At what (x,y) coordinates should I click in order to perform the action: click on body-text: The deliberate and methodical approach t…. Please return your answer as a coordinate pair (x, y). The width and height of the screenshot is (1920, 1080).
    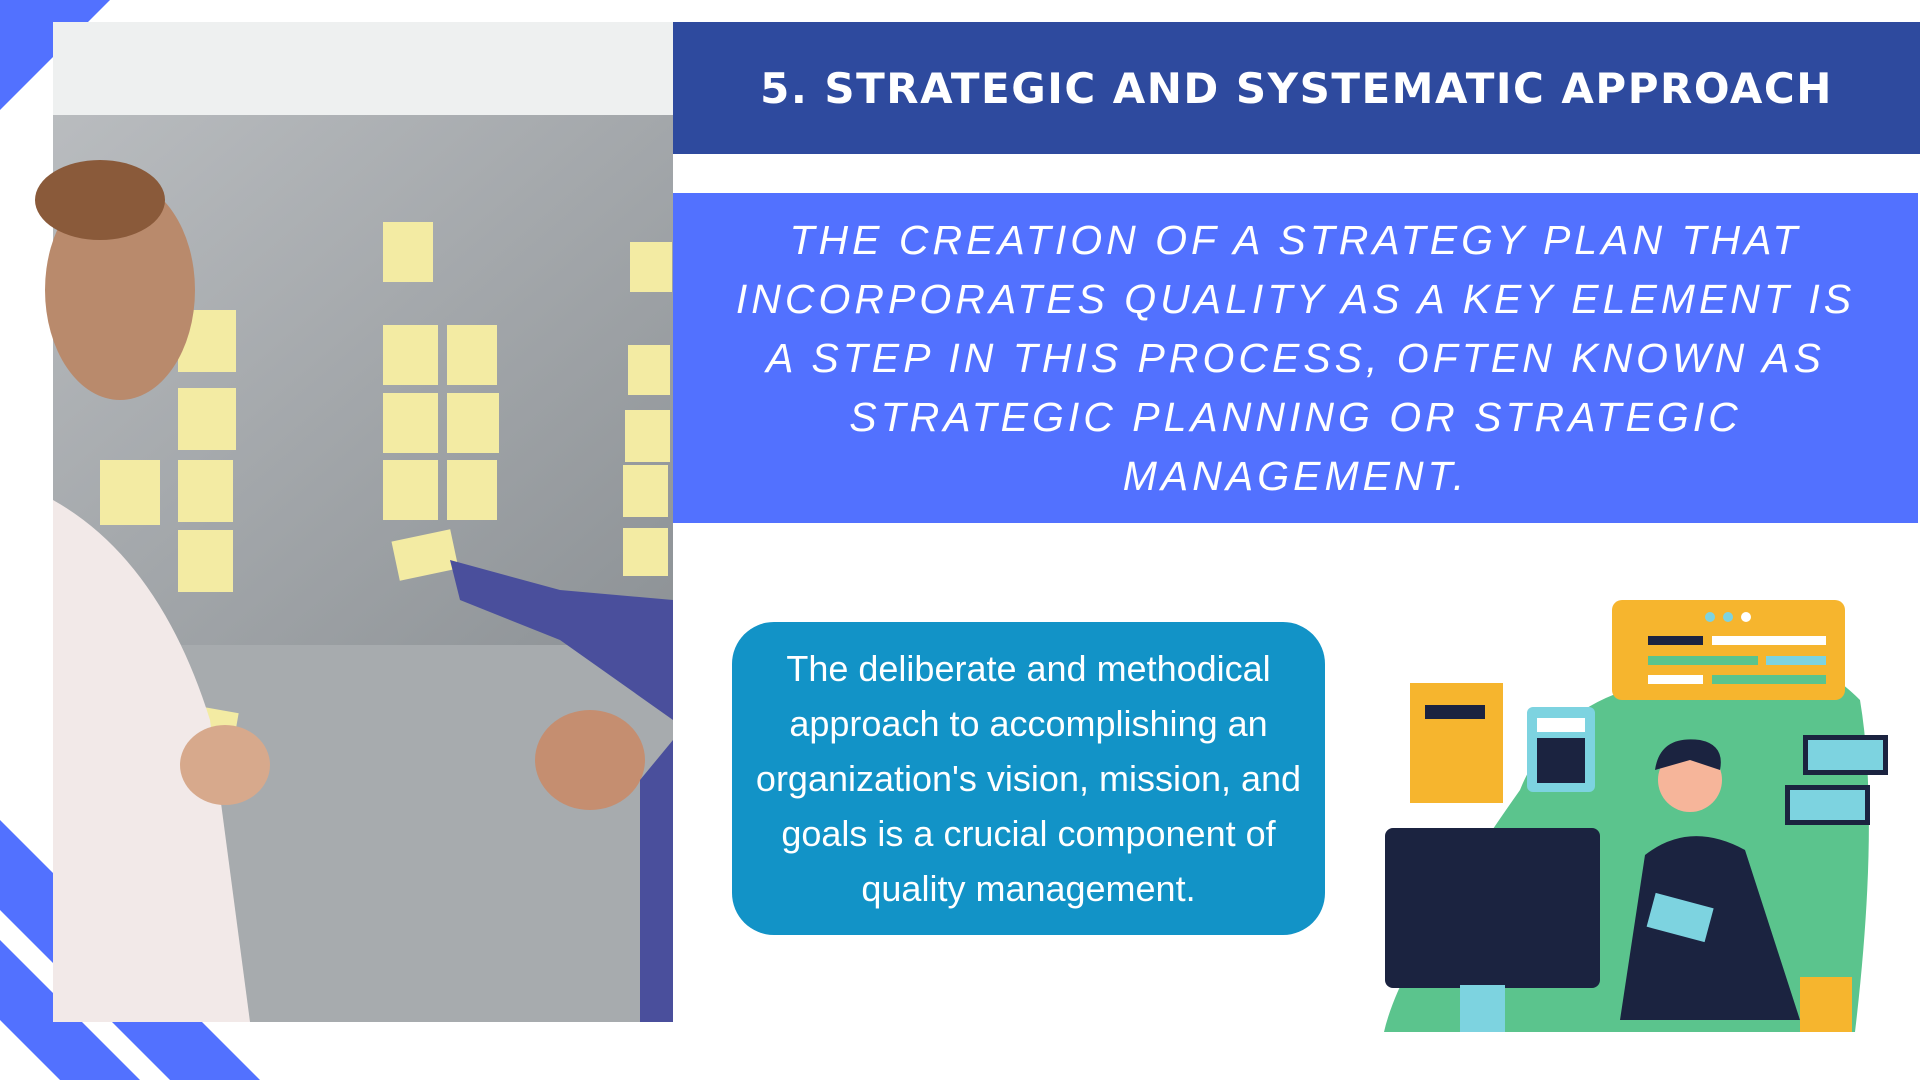
    Looking at the image, I should click on (1028, 778).